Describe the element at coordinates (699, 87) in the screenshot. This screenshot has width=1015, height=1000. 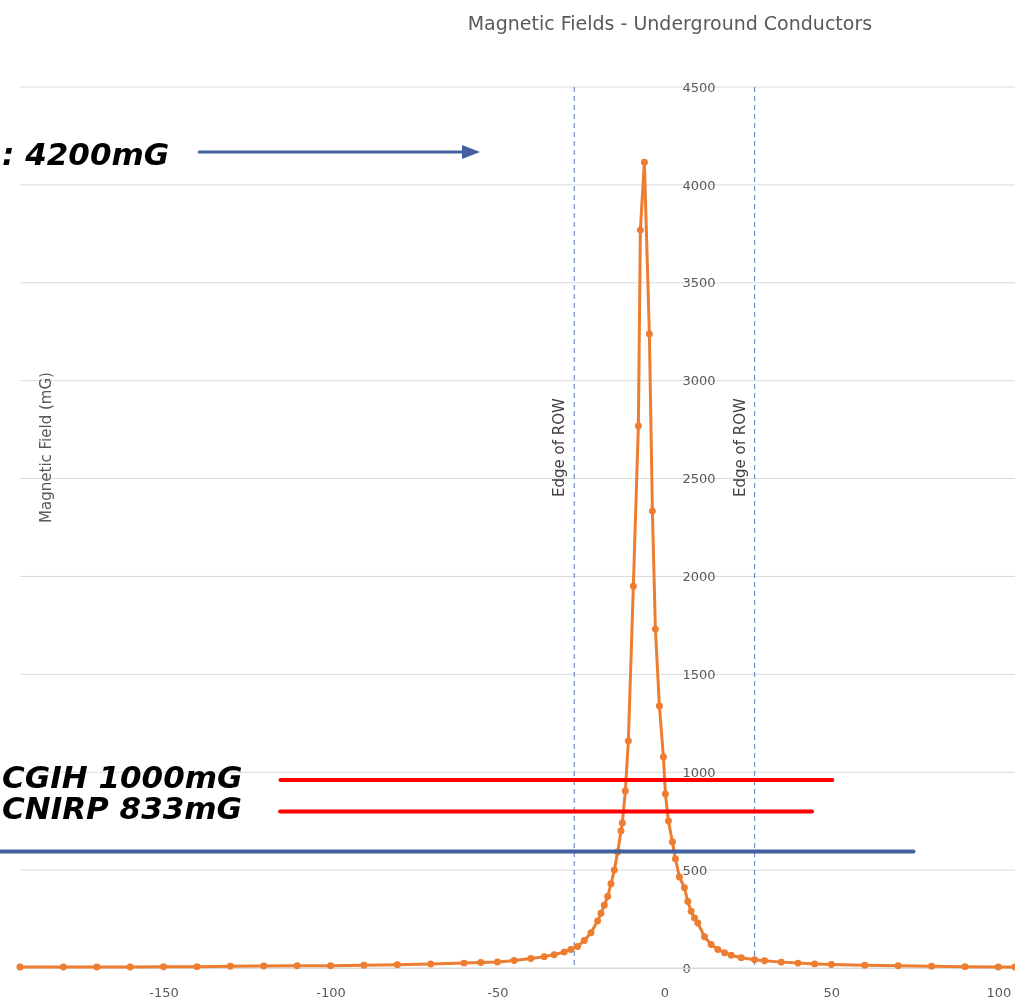
I see `y-tick-label: 4500` at that location.